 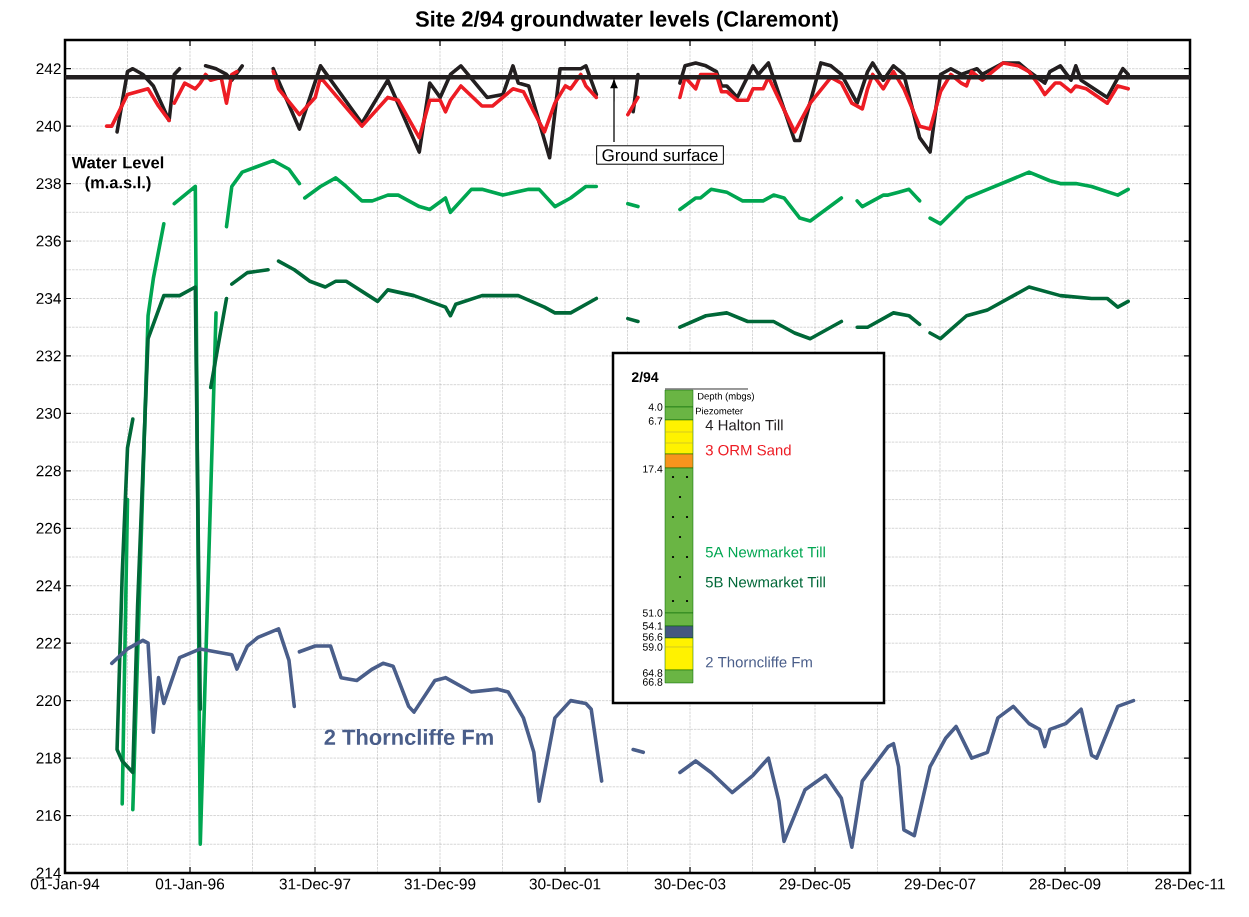 What do you see at coordinates (652, 637) in the screenshot?
I see `annotation: 56.6` at bounding box center [652, 637].